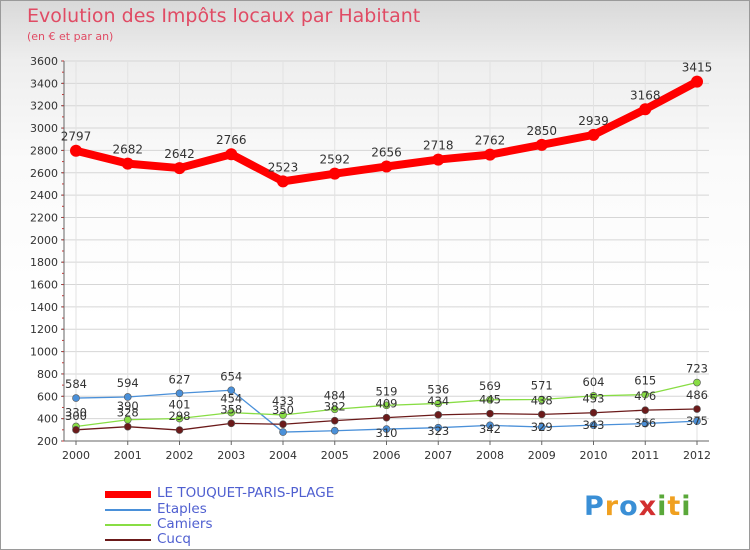 Image resolution: width=750 pixels, height=550 pixels. What do you see at coordinates (387, 455) in the screenshot?
I see `x-tick-label: 2006` at bounding box center [387, 455].